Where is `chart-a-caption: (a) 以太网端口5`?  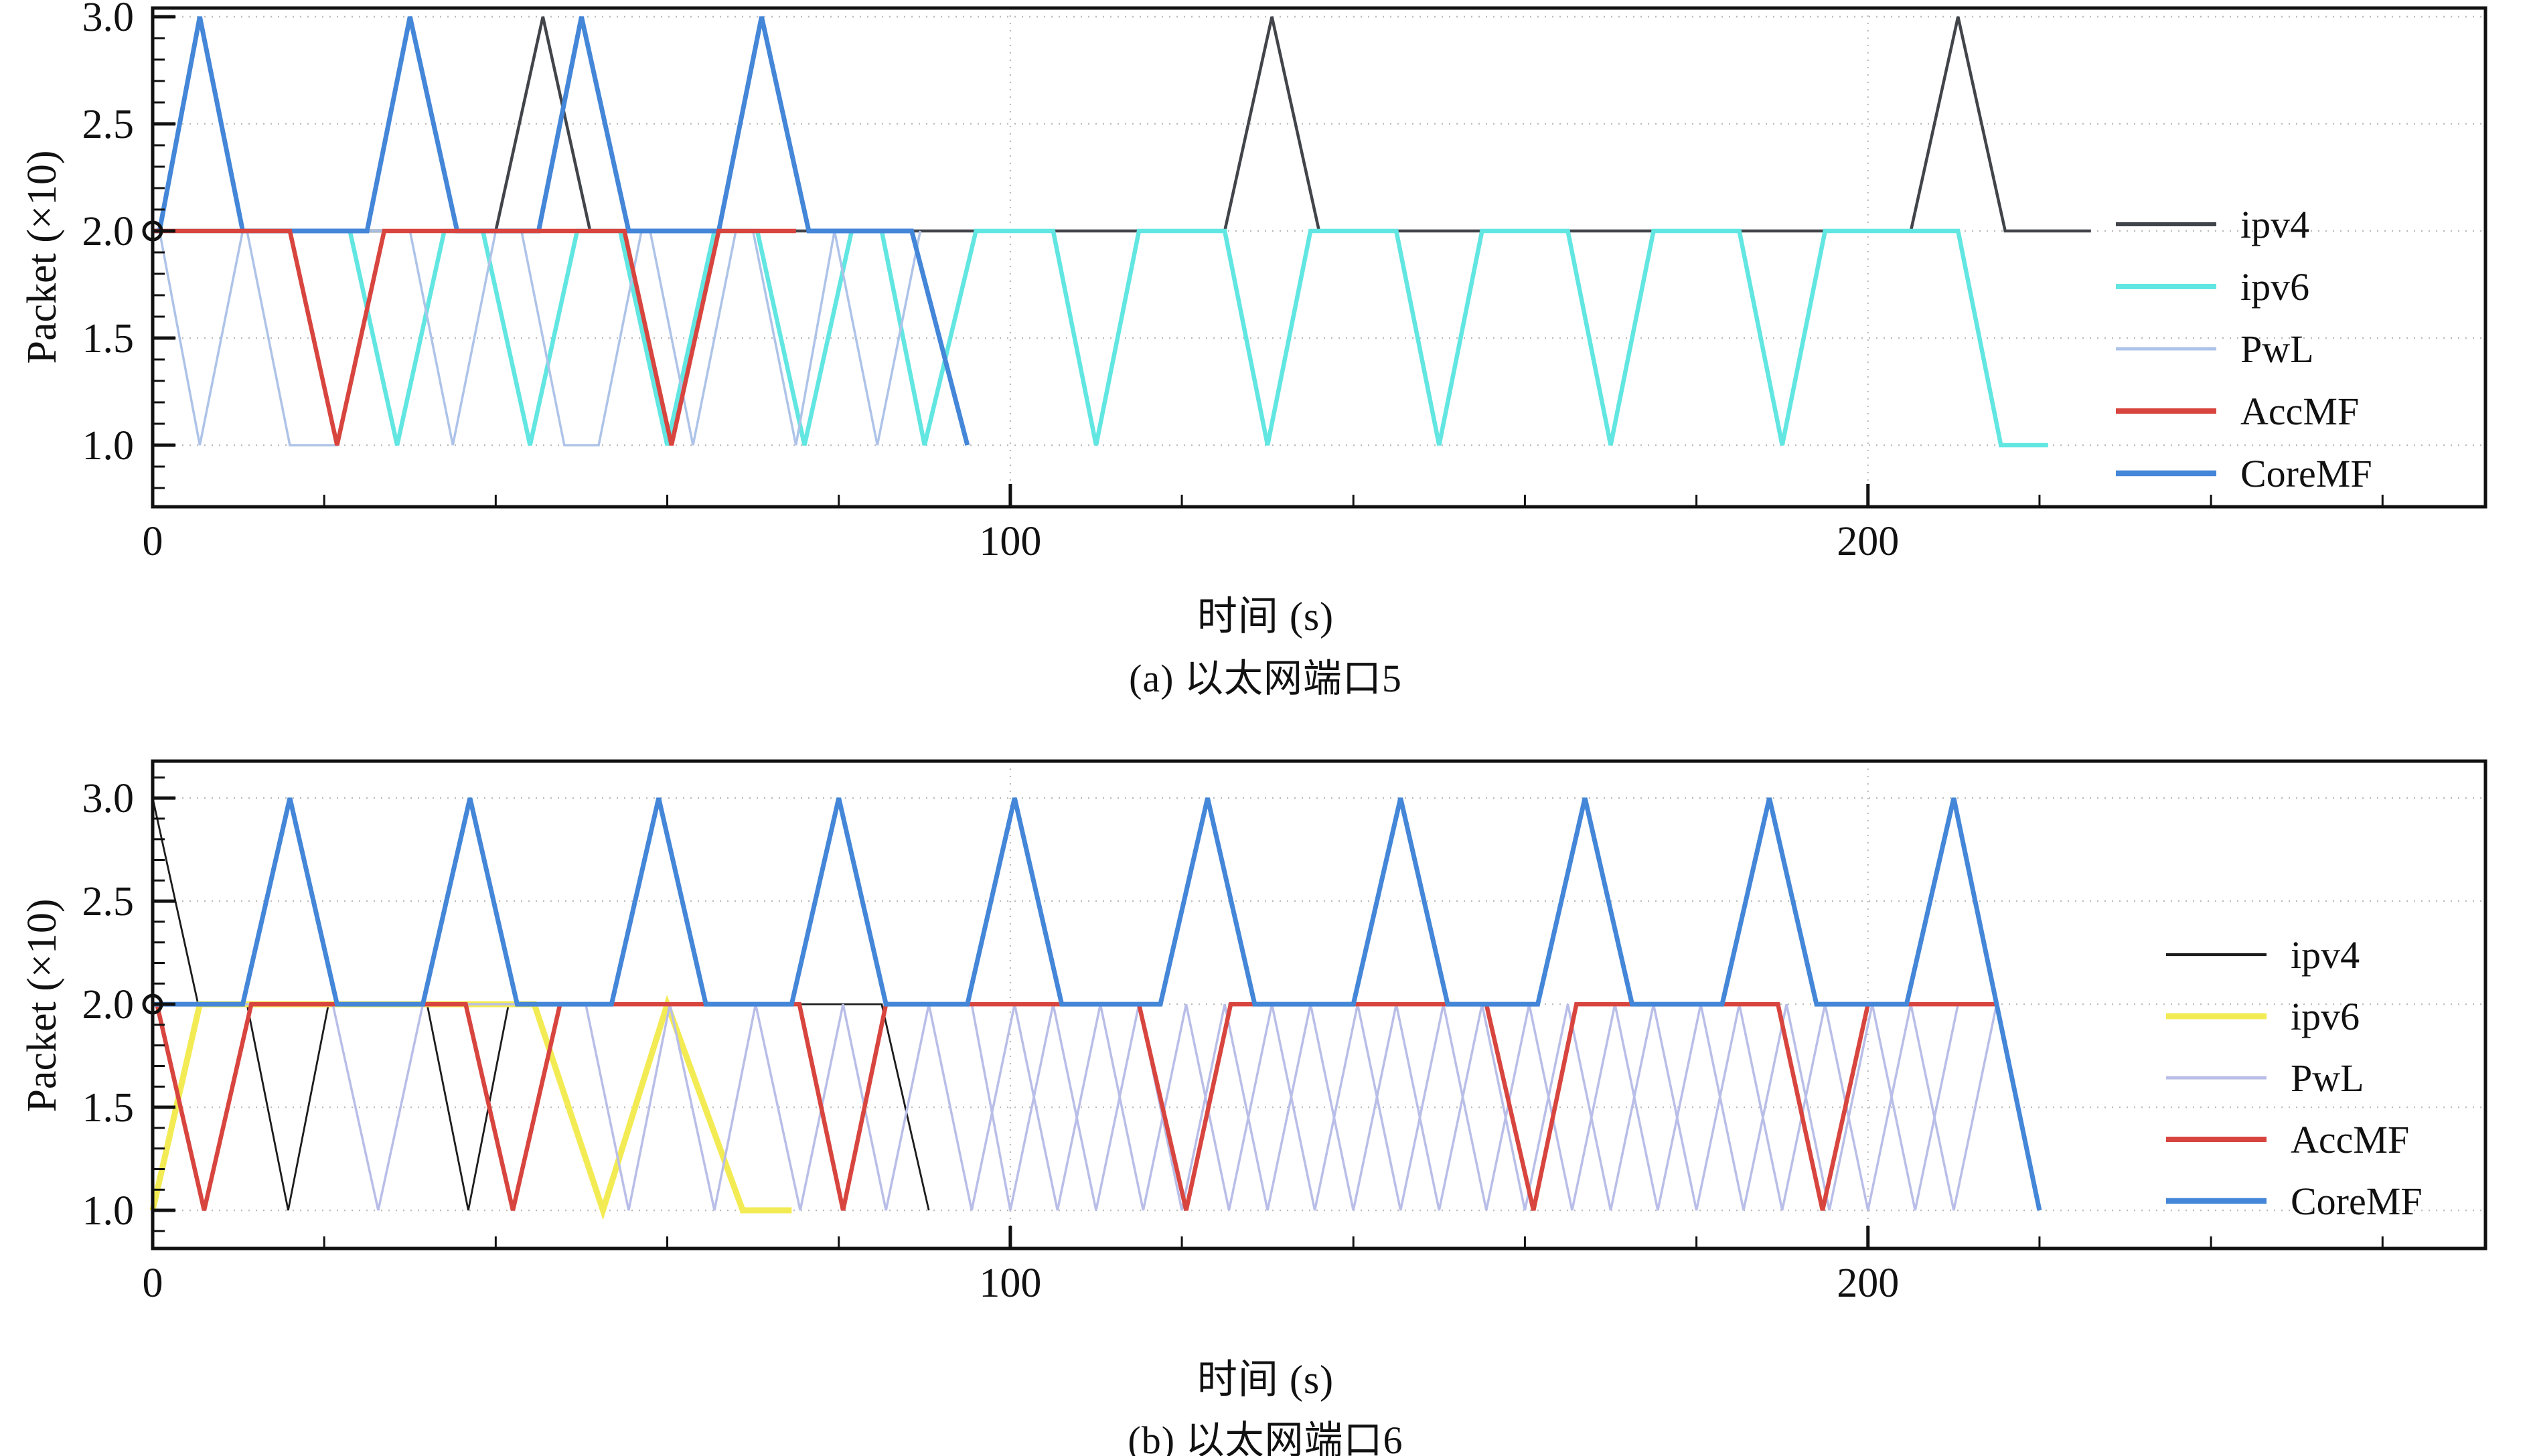 chart-a-caption: (a) 以太网端口5 is located at coordinates (1265, 678).